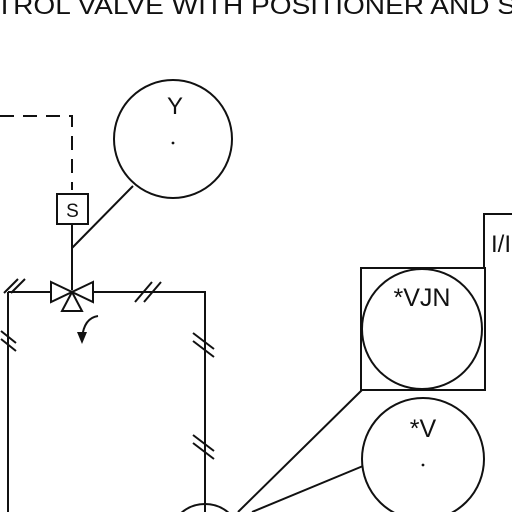 This screenshot has height=512, width=512. What do you see at coordinates (173, 143) in the screenshot?
I see `instrument-y-dot` at bounding box center [173, 143].